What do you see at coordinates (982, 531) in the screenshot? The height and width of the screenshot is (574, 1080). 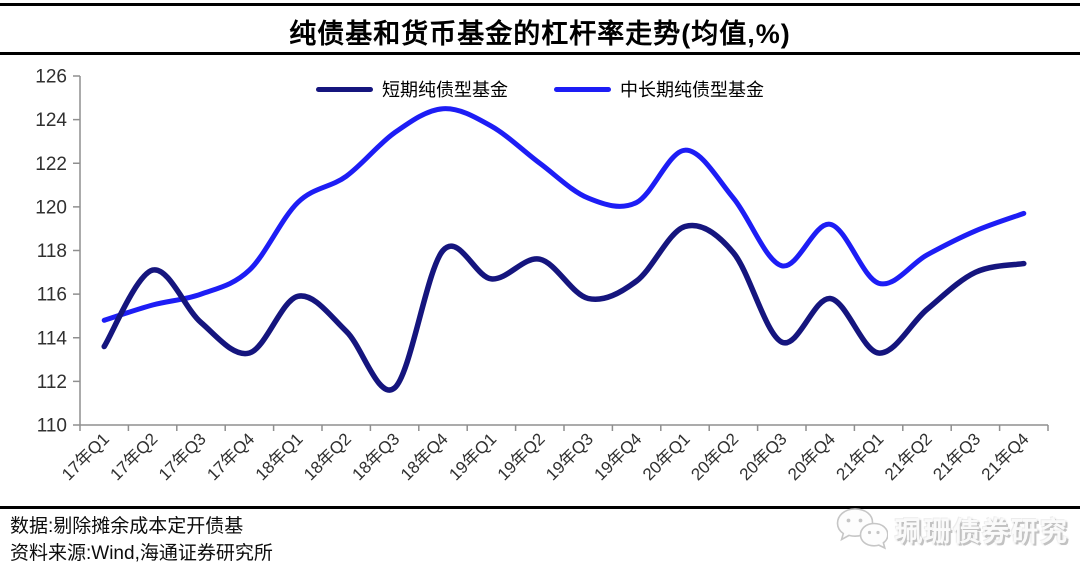 I see `watermark-label: 珮珊债券研究` at bounding box center [982, 531].